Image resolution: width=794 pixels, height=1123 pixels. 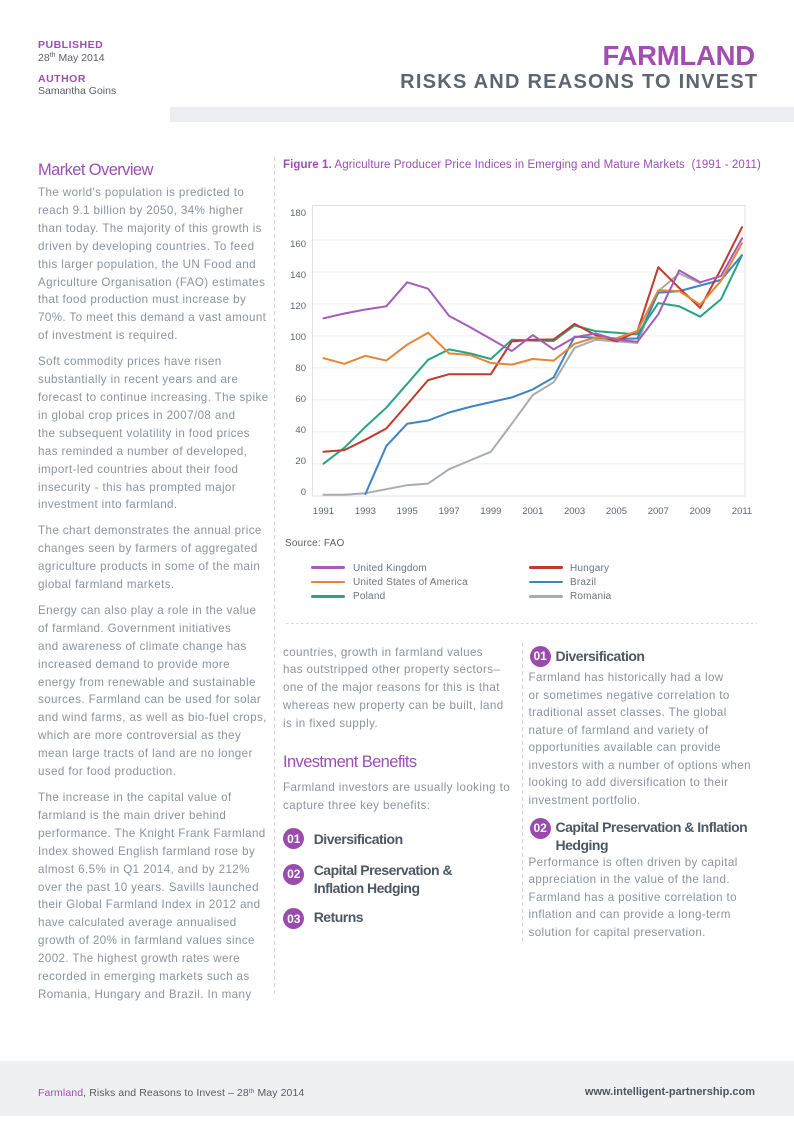 I want to click on svg-text: 2011, so click(x=742, y=511).